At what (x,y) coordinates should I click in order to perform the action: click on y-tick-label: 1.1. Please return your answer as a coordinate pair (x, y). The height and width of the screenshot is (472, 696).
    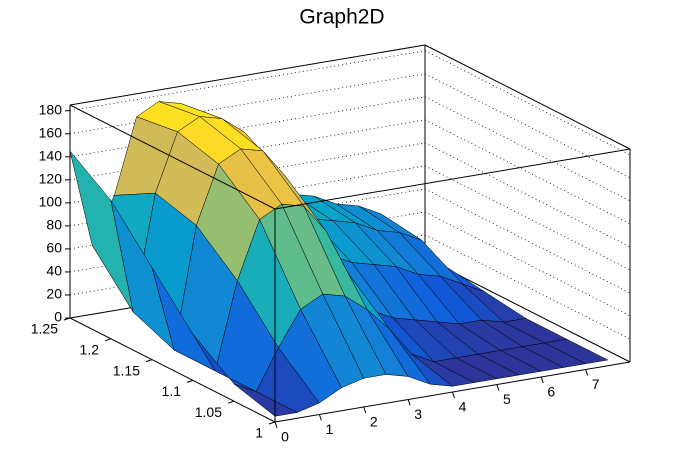
    Looking at the image, I should click on (172, 391).